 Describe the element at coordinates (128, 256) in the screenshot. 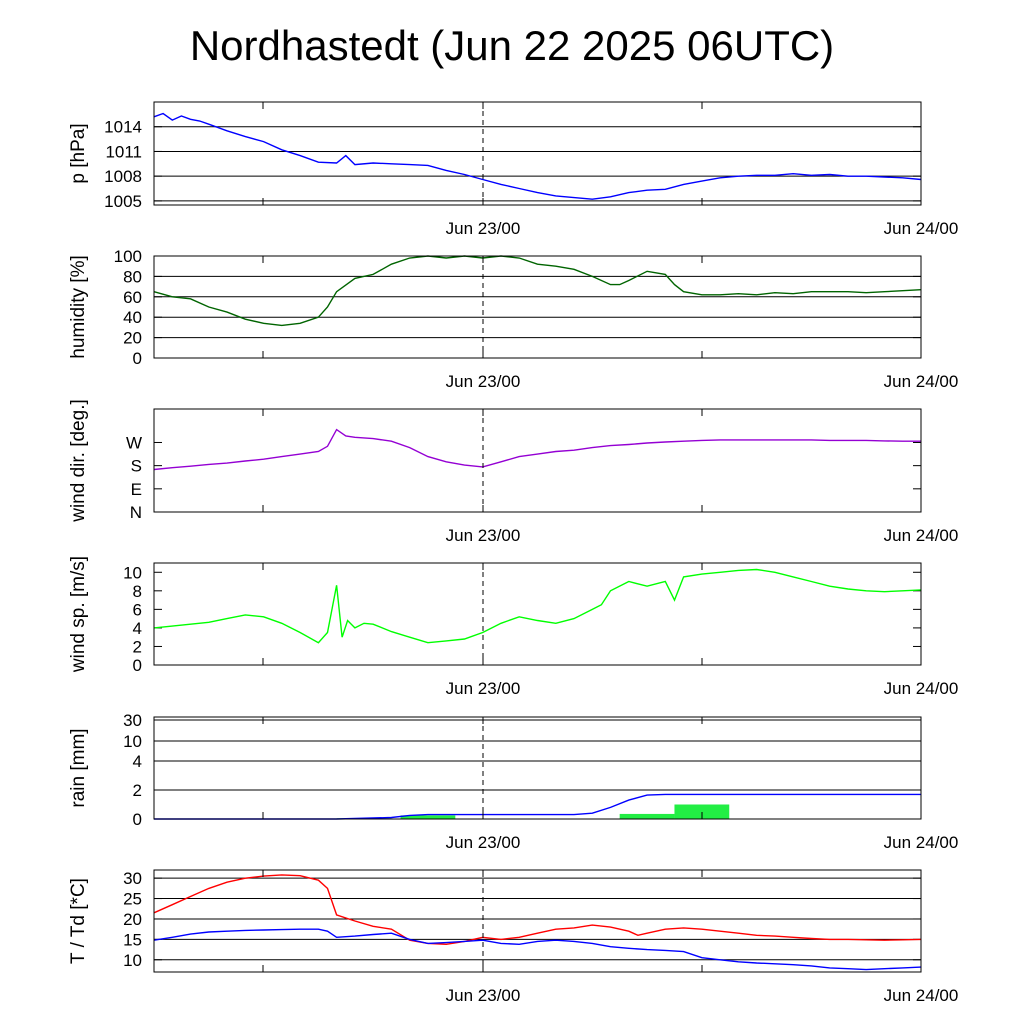

I see `y-tick-label: 100` at that location.